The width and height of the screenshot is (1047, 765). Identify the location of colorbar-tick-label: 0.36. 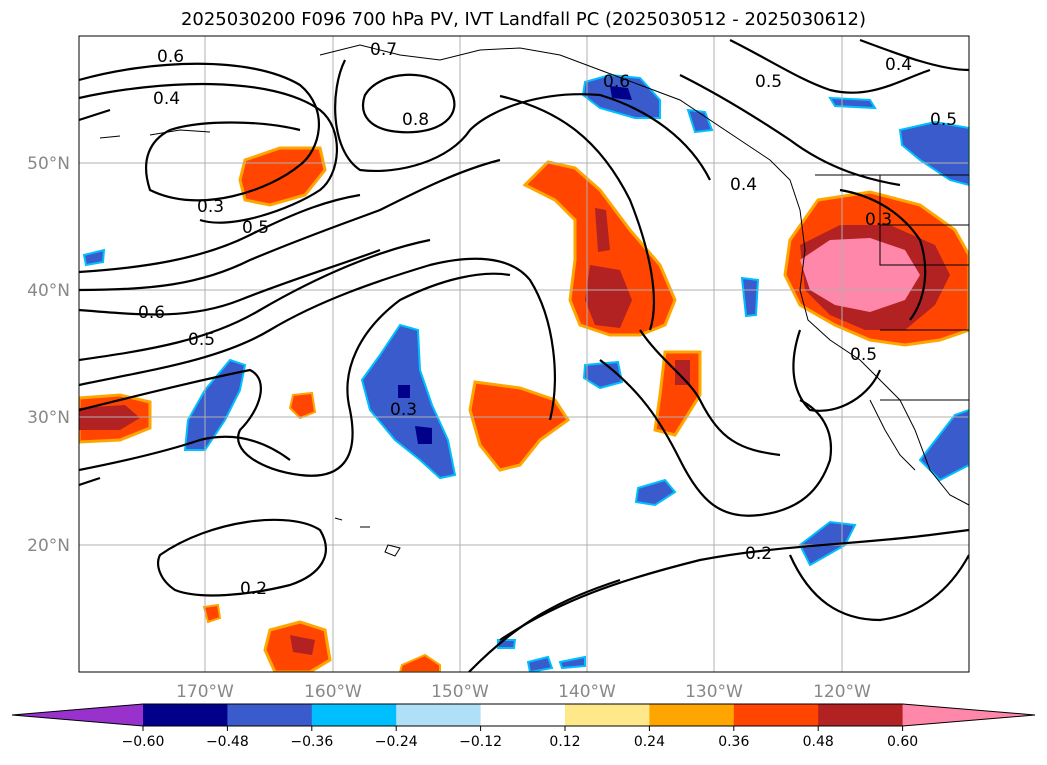
(733, 742).